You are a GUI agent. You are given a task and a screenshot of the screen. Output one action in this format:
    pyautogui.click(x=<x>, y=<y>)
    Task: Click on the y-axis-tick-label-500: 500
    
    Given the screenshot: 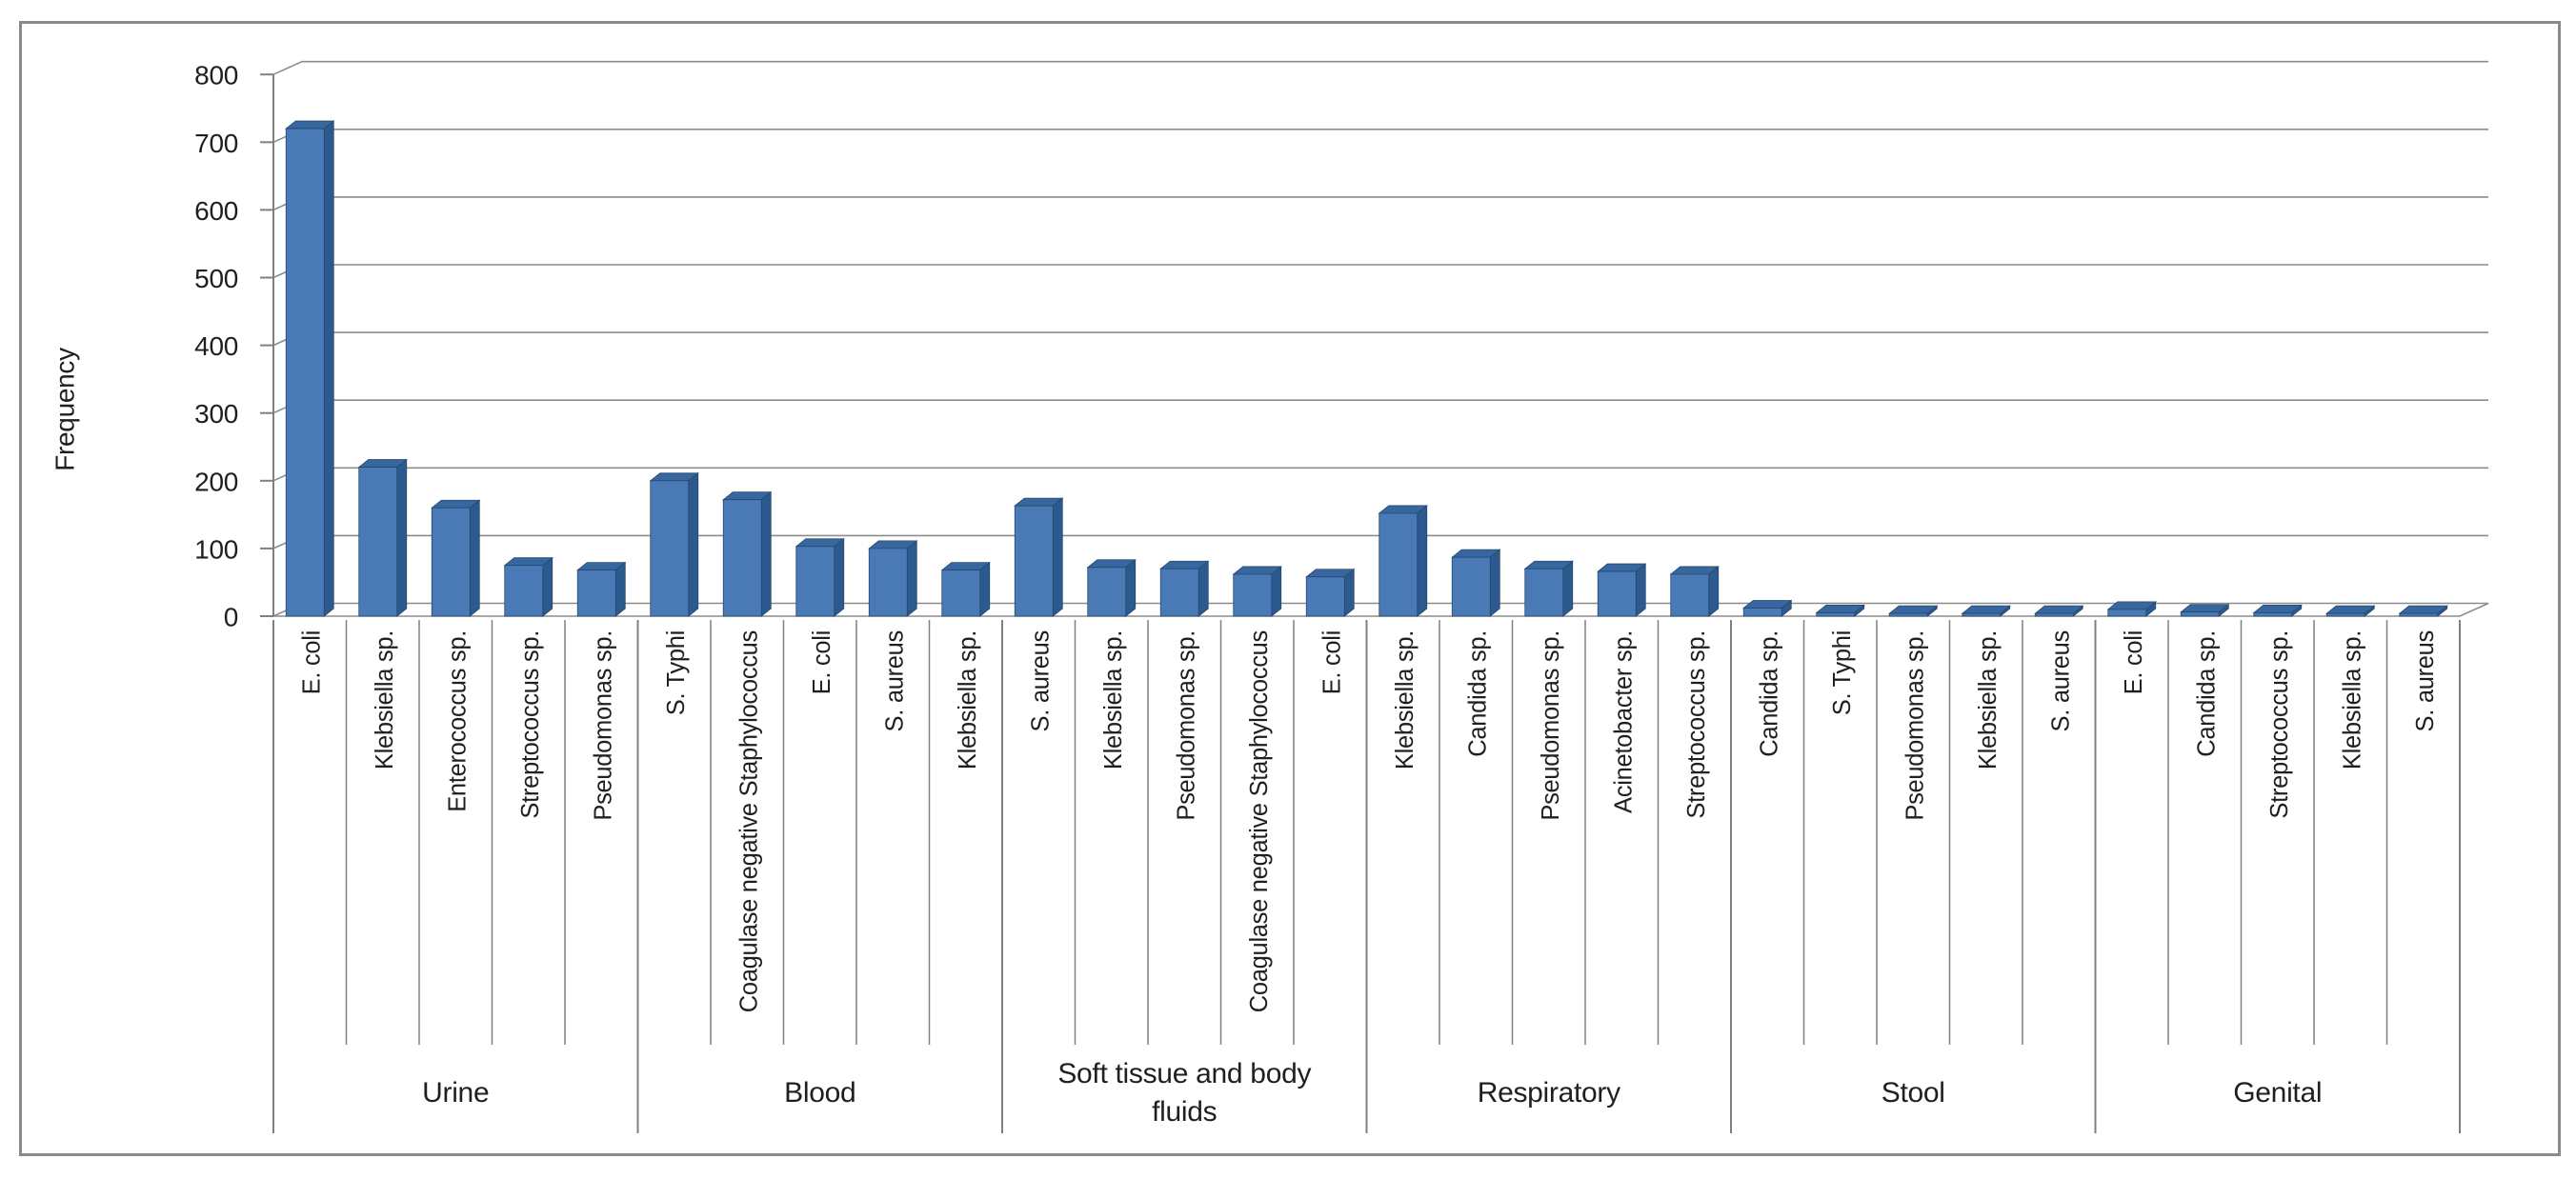 What is the action you would take?
    pyautogui.click(x=216, y=278)
    